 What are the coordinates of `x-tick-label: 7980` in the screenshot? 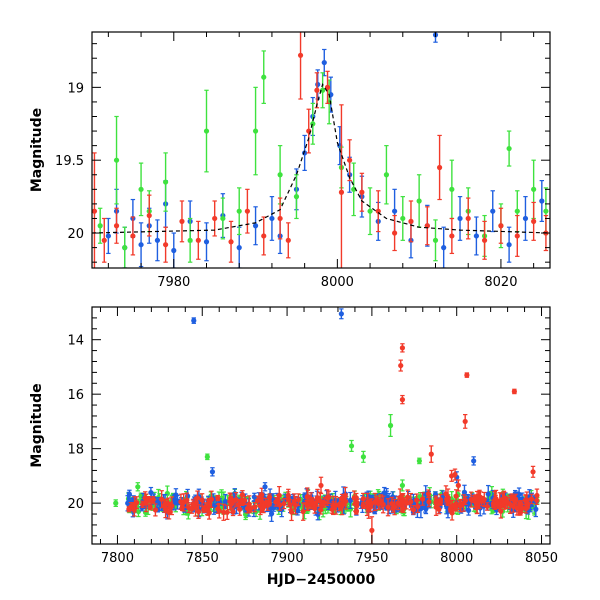 It's located at (173, 282).